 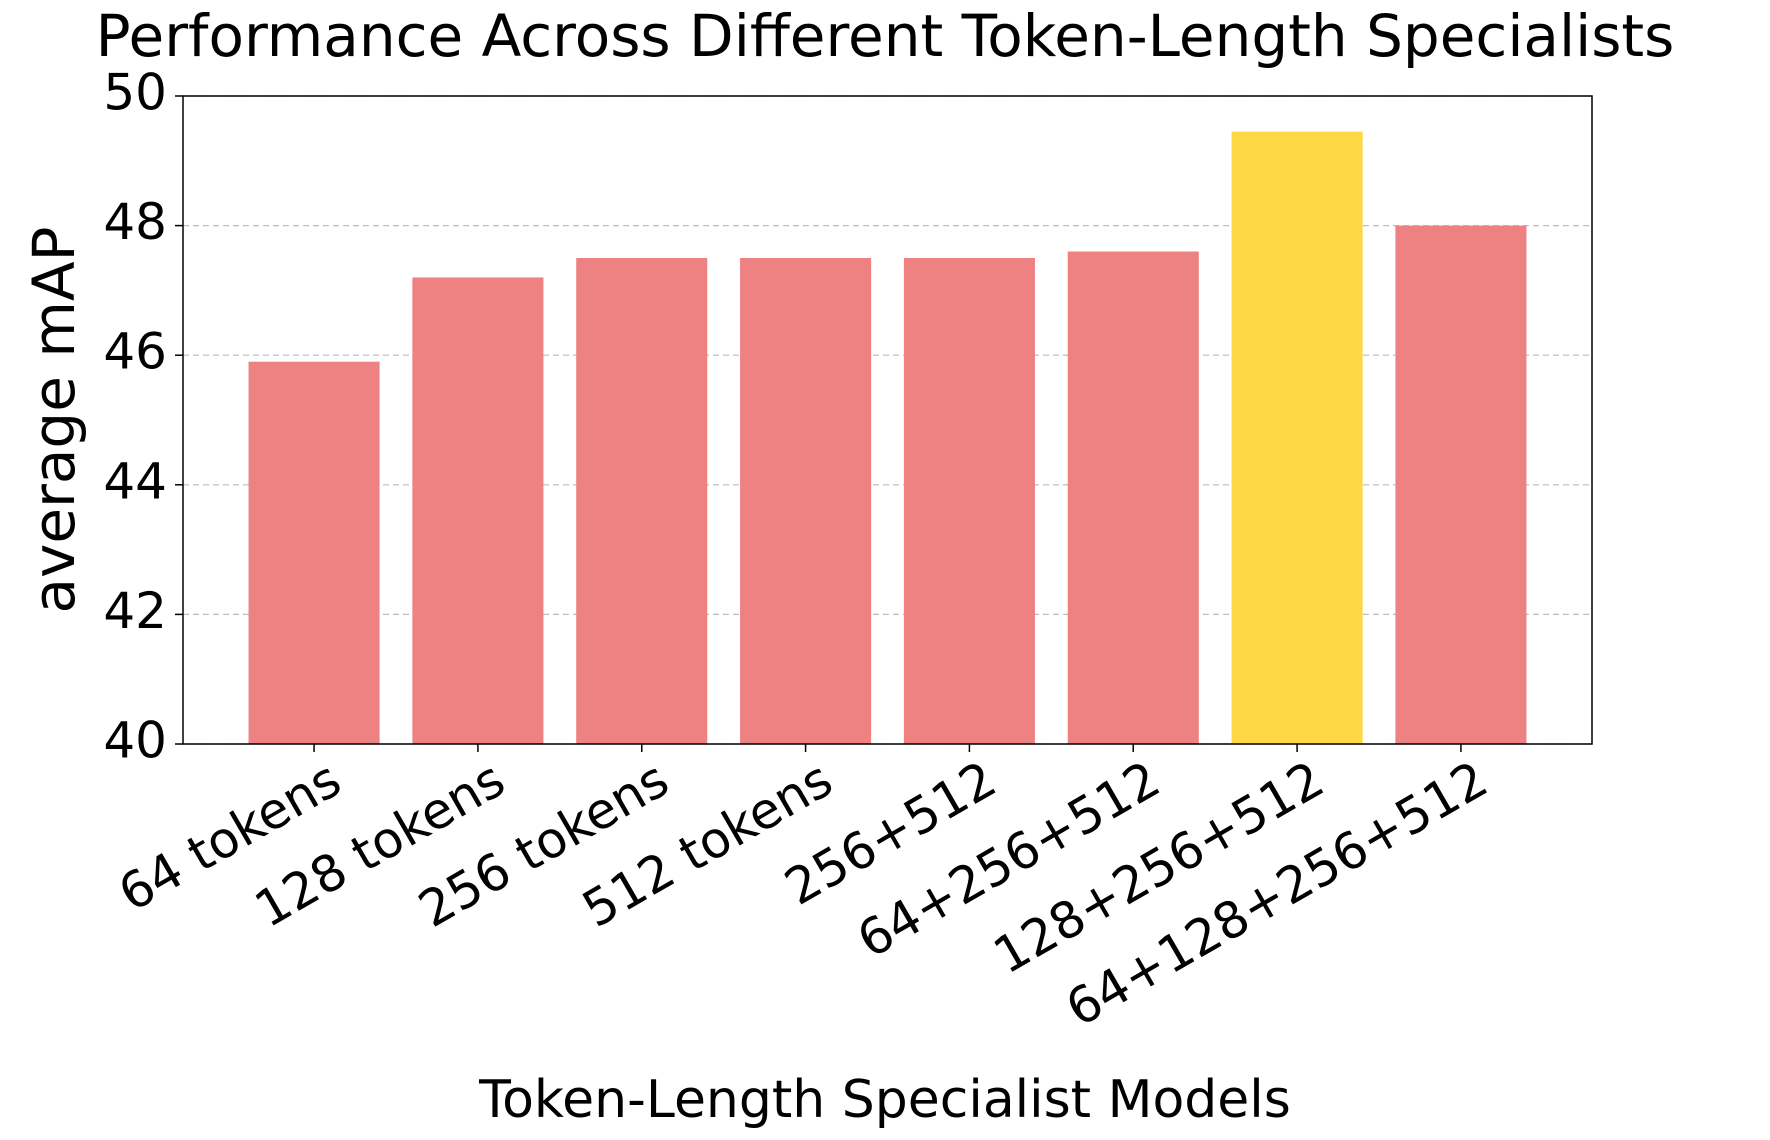 I want to click on y-tick-label: 44, so click(x=135, y=481).